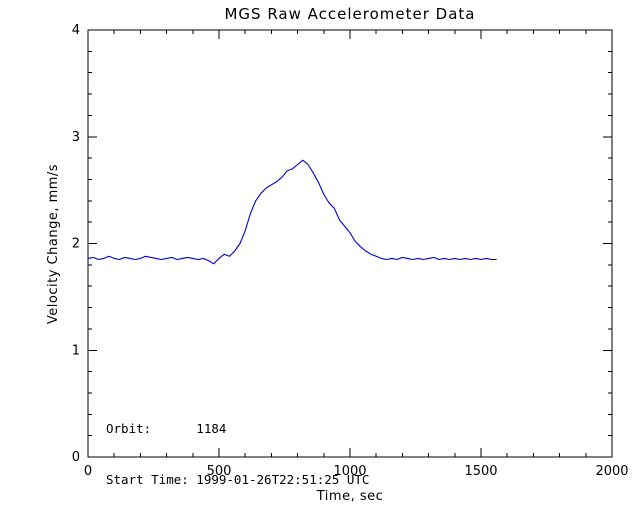  Describe the element at coordinates (238, 479) in the screenshot. I see `annotation-start-time: Start Time: 1999-01-26T22:51:25 UTC` at that location.